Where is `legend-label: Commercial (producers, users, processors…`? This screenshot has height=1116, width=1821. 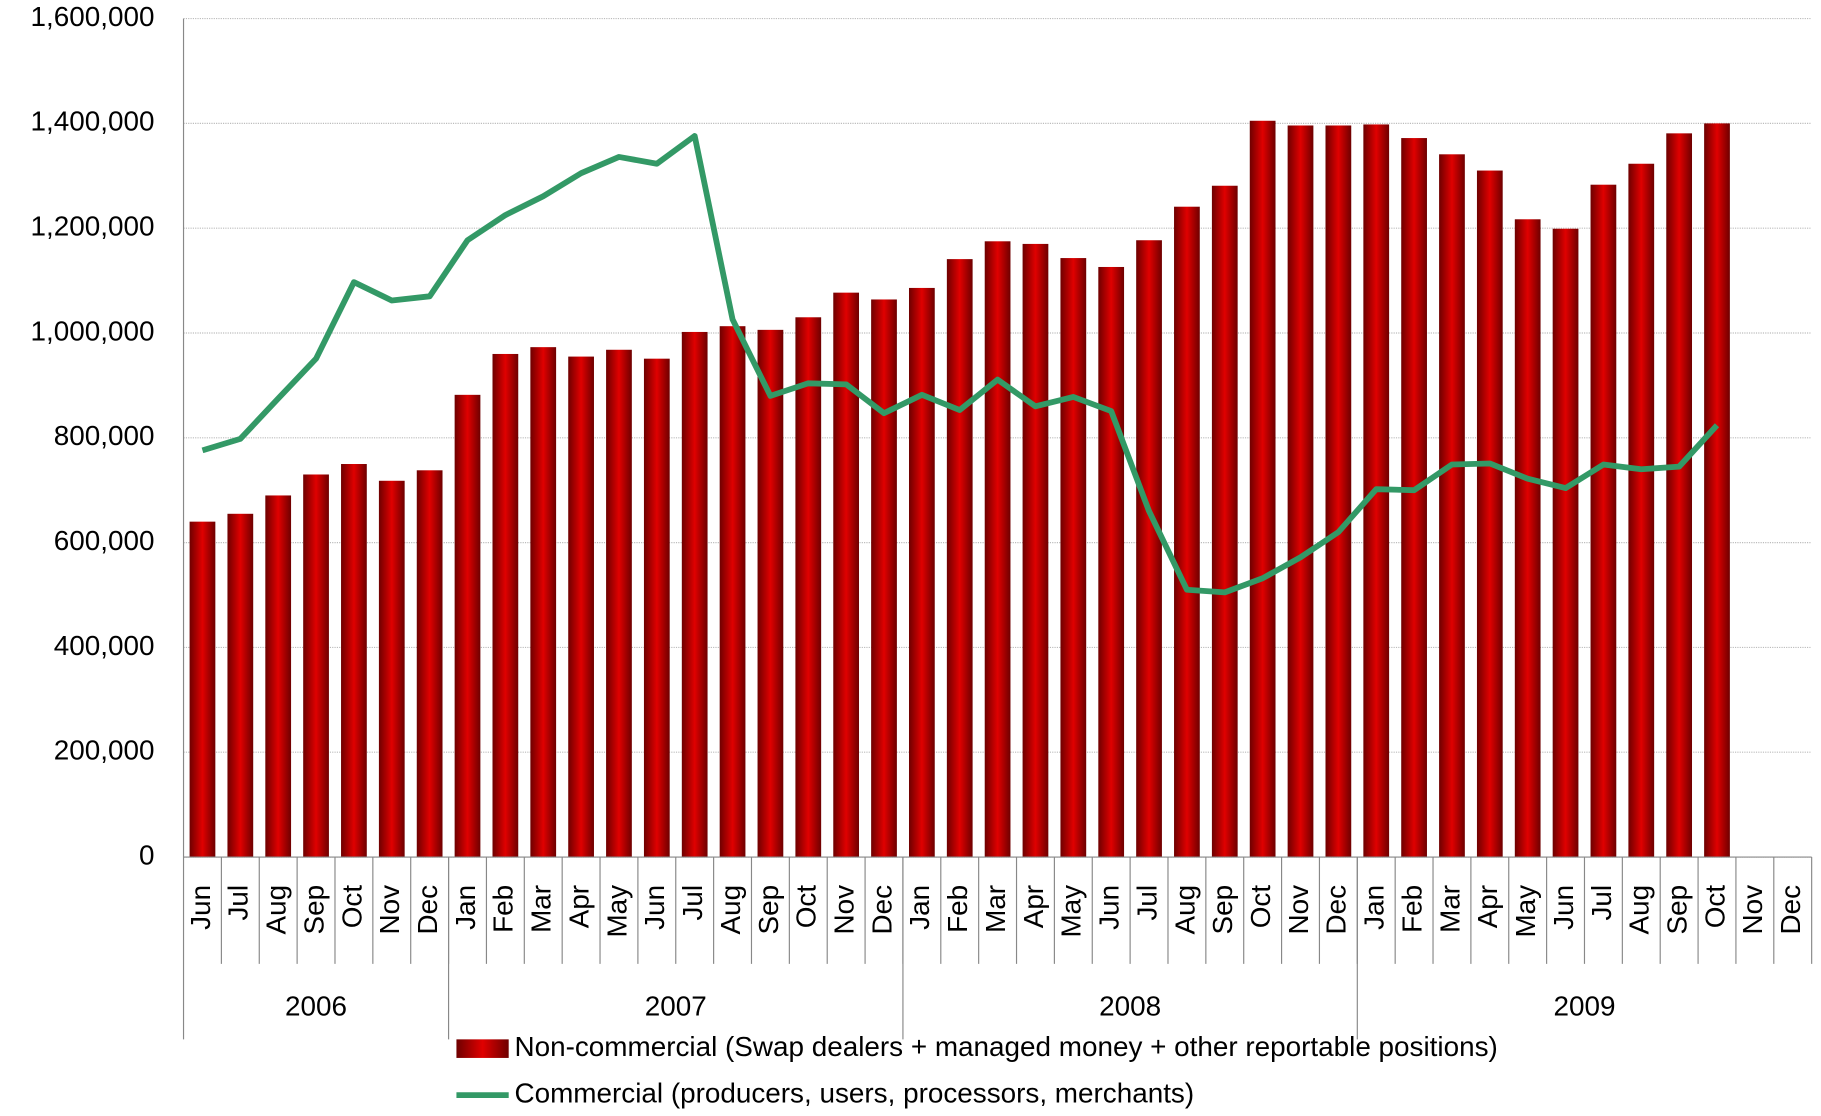 legend-label: Commercial (producers, users, processors… is located at coordinates (855, 1092).